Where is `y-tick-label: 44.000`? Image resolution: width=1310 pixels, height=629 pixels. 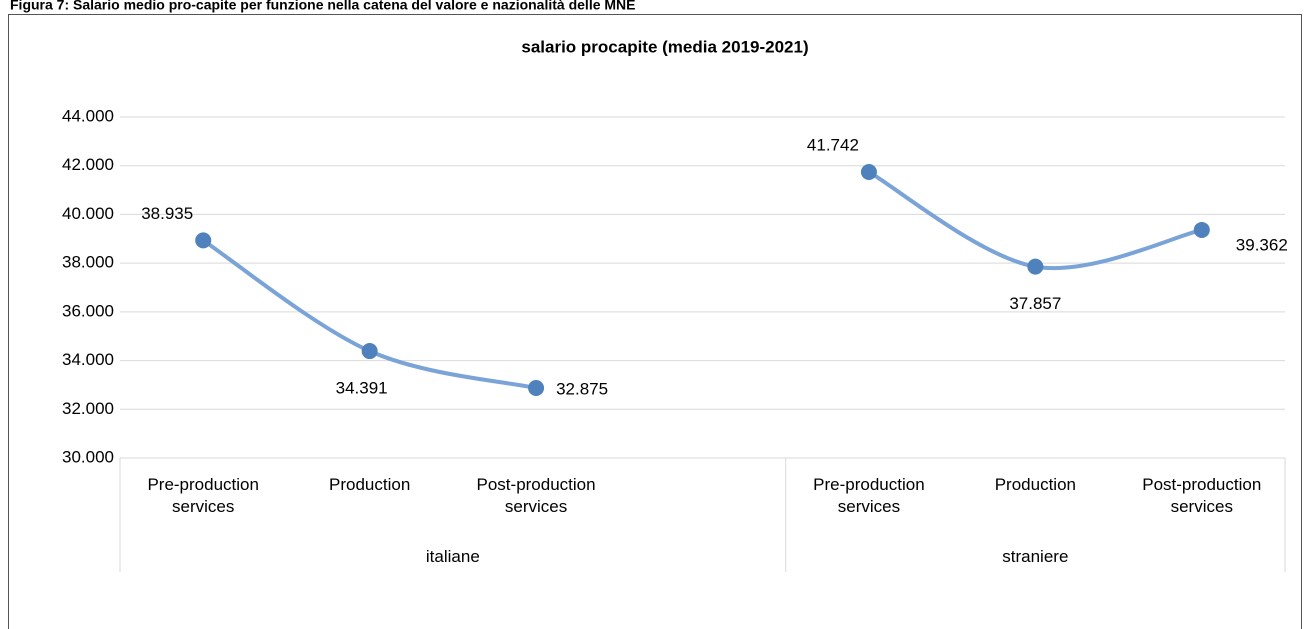
y-tick-label: 44.000 is located at coordinates (88, 115).